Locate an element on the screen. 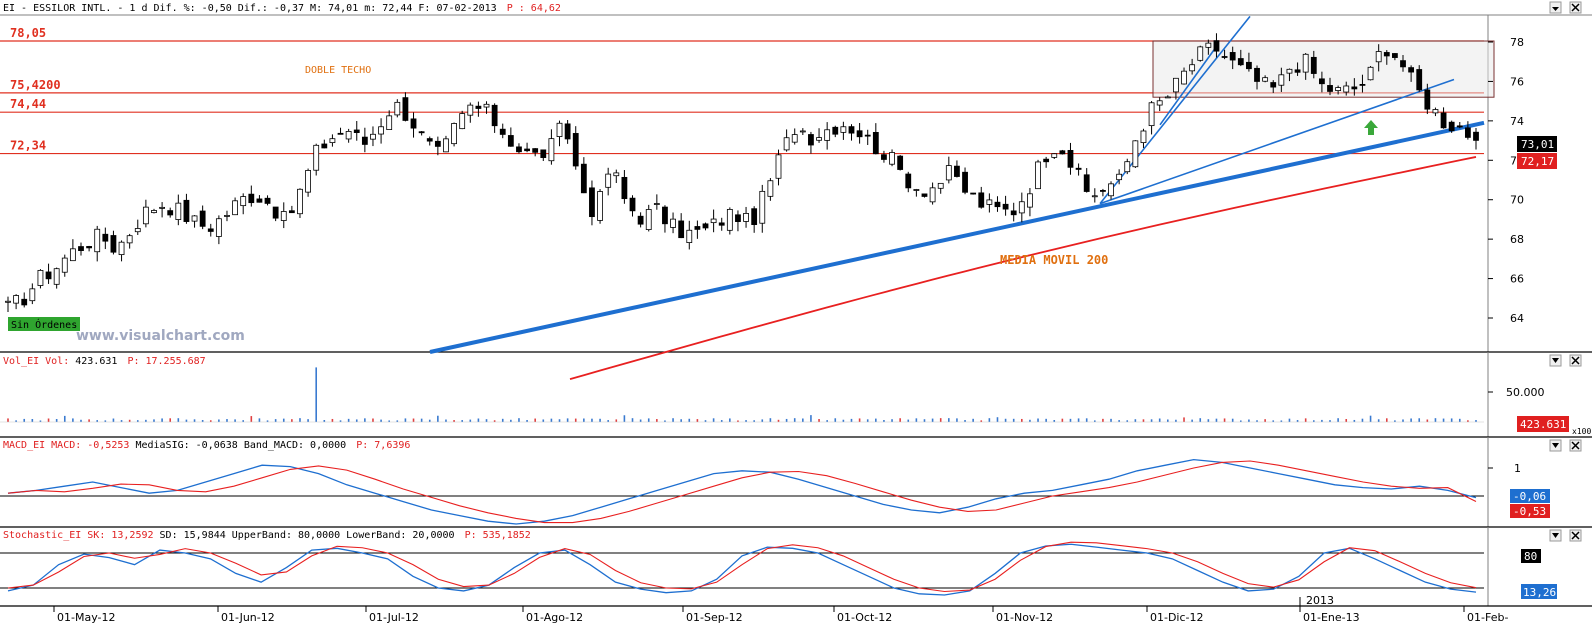 This screenshot has height=631, width=1592. trendline-steep is located at coordinates (1175, 110).